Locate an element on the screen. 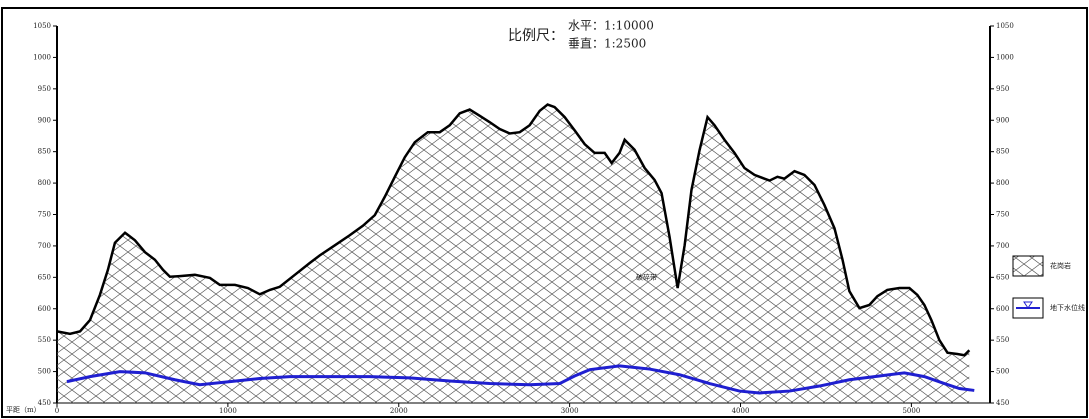 This screenshot has height=419, width=1089. water-line is located at coordinates (520, 379).